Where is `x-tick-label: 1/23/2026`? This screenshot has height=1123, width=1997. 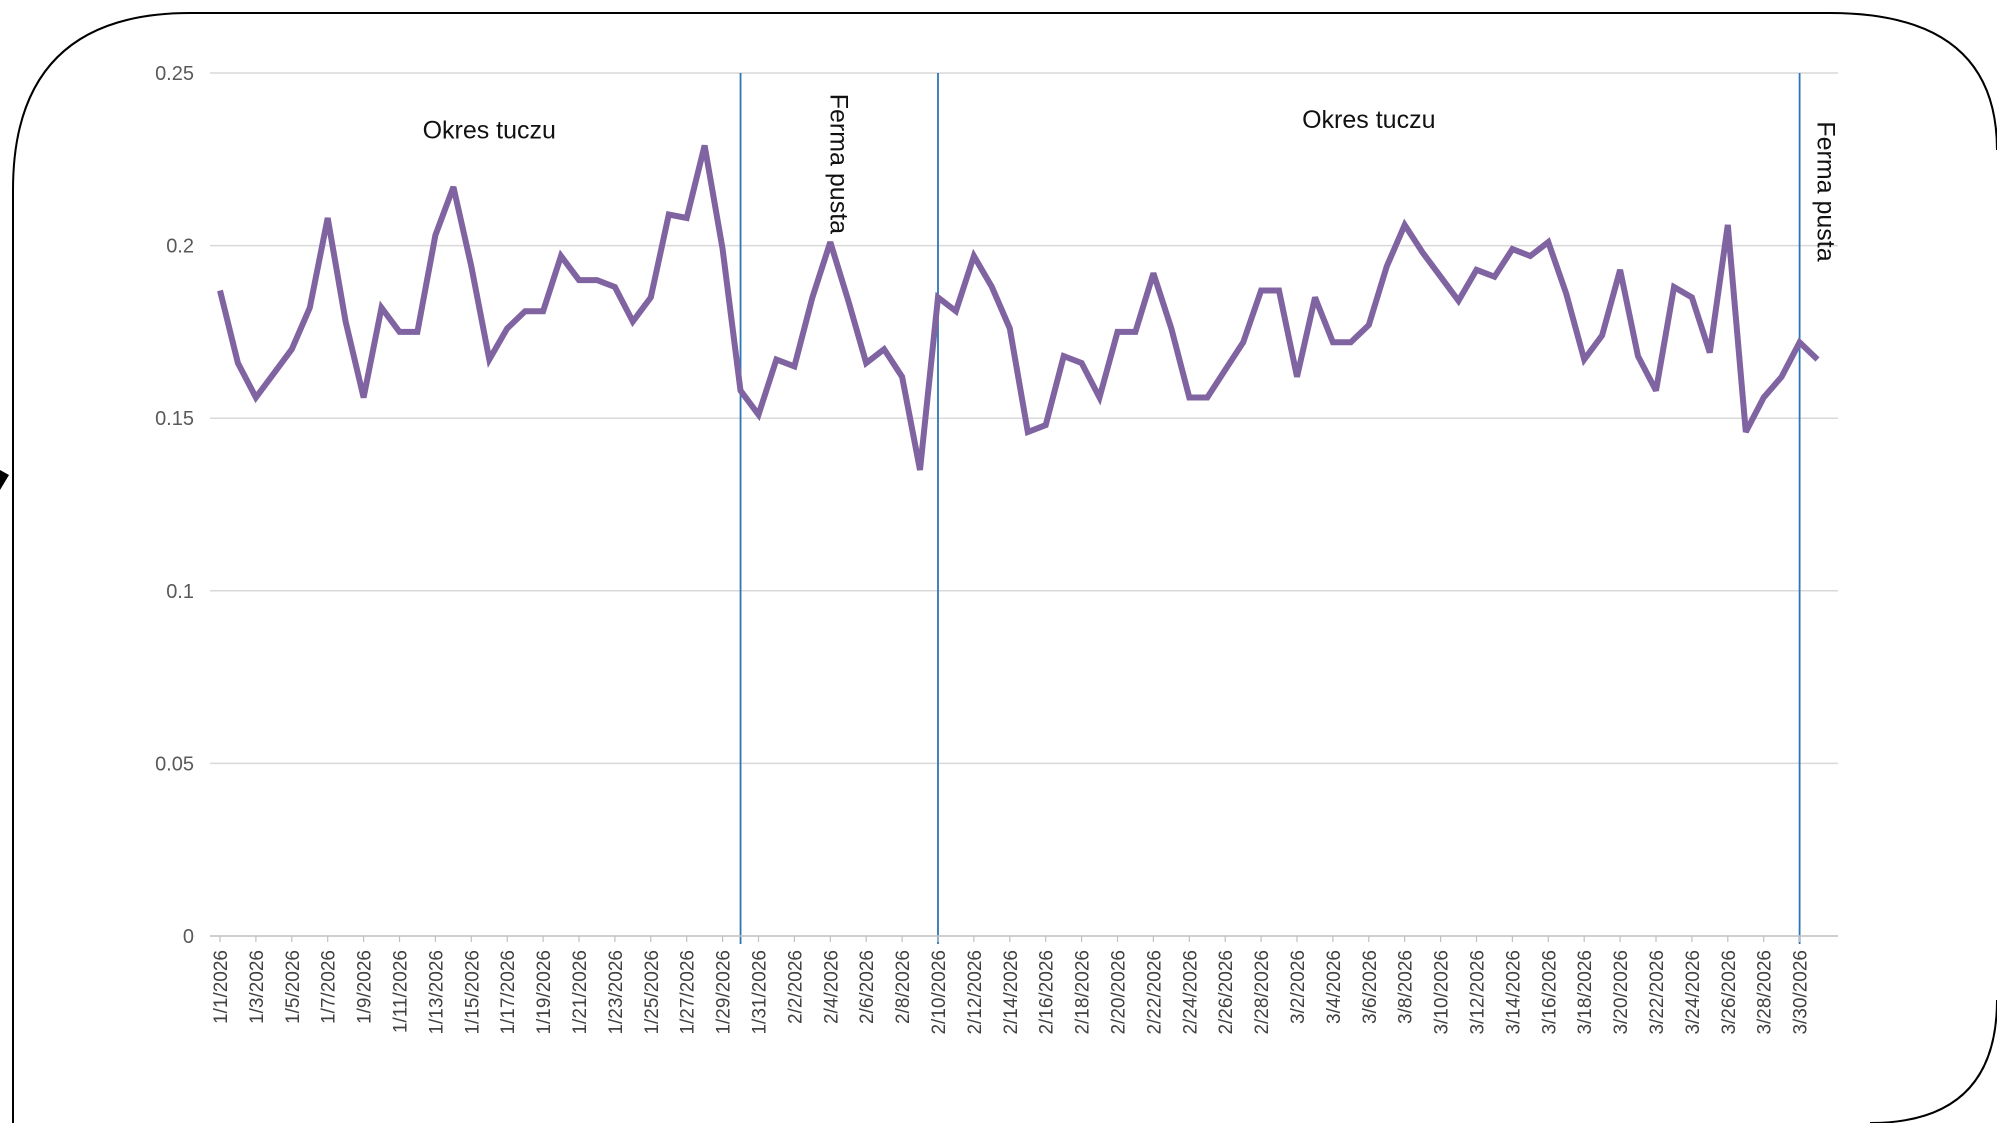
x-tick-label: 1/23/2026 is located at coordinates (616, 992).